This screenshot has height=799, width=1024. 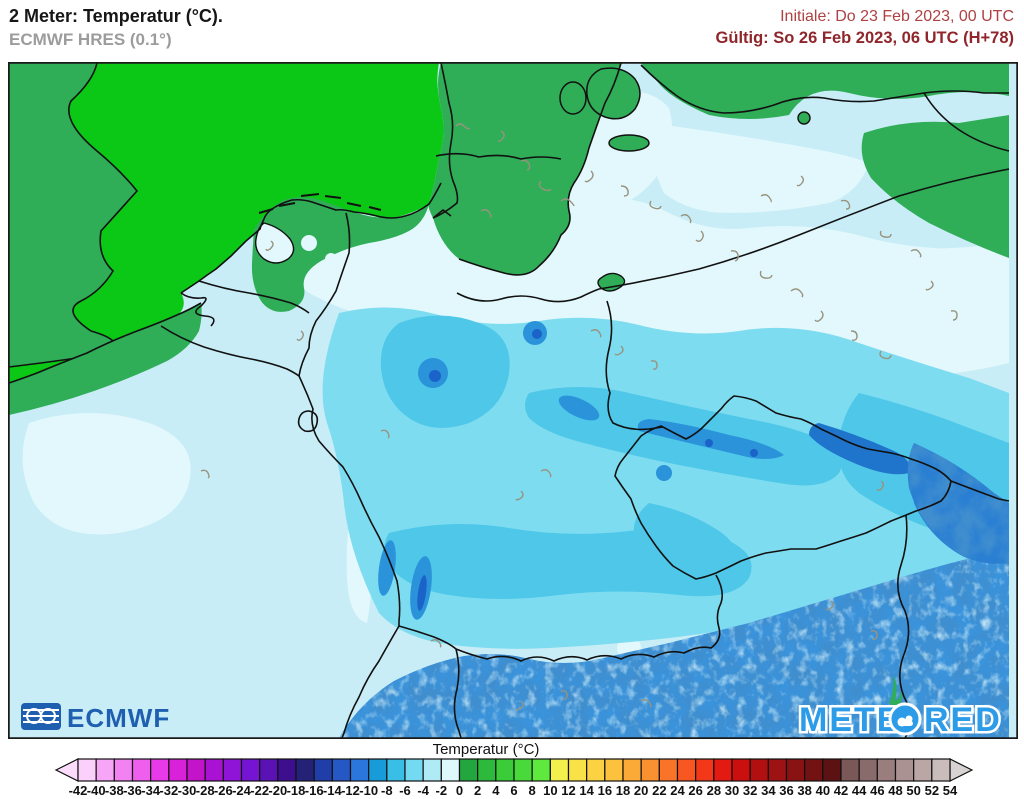 I want to click on colorbar-tick: 4, so click(x=496, y=790).